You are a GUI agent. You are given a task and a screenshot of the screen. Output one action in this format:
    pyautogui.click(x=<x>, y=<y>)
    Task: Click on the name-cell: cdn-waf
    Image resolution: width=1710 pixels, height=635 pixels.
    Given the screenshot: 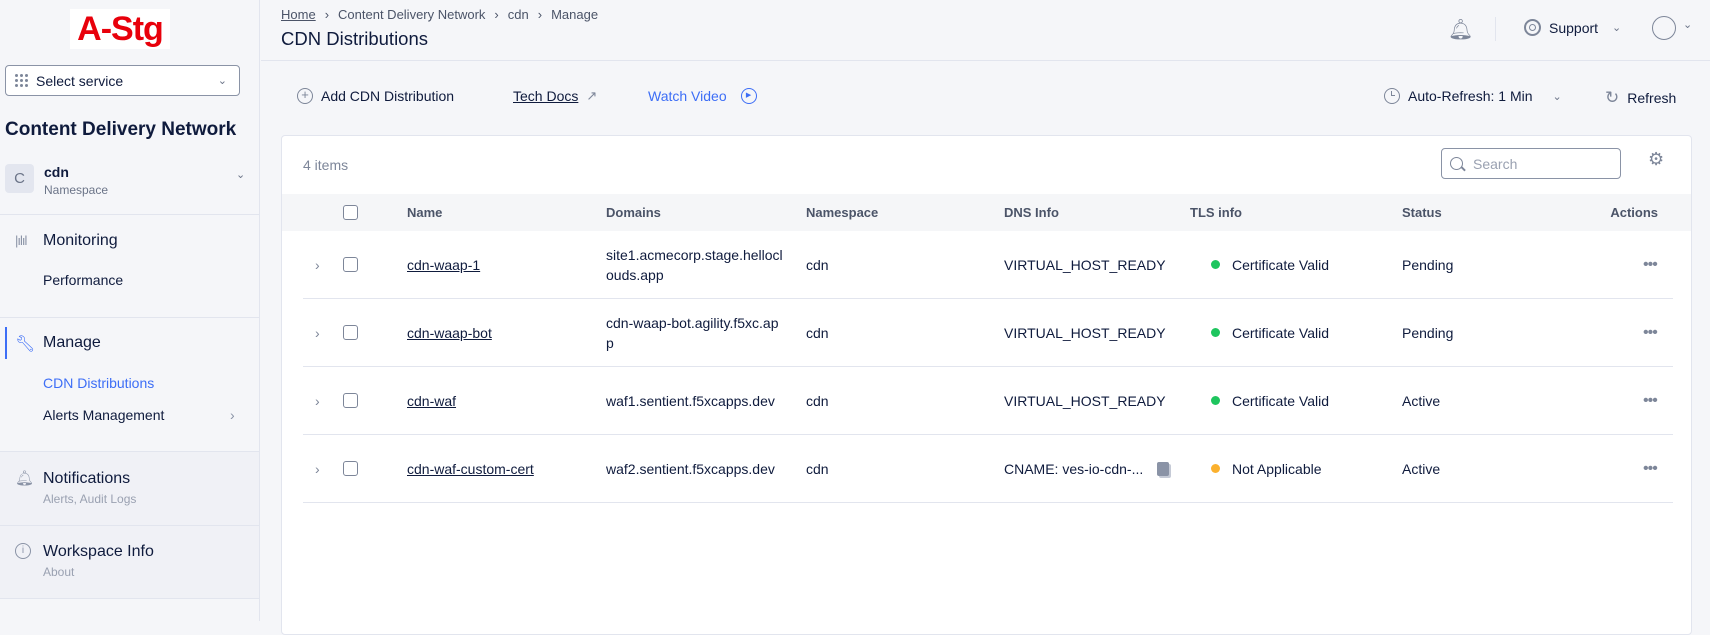 What is the action you would take?
    pyautogui.click(x=431, y=400)
    